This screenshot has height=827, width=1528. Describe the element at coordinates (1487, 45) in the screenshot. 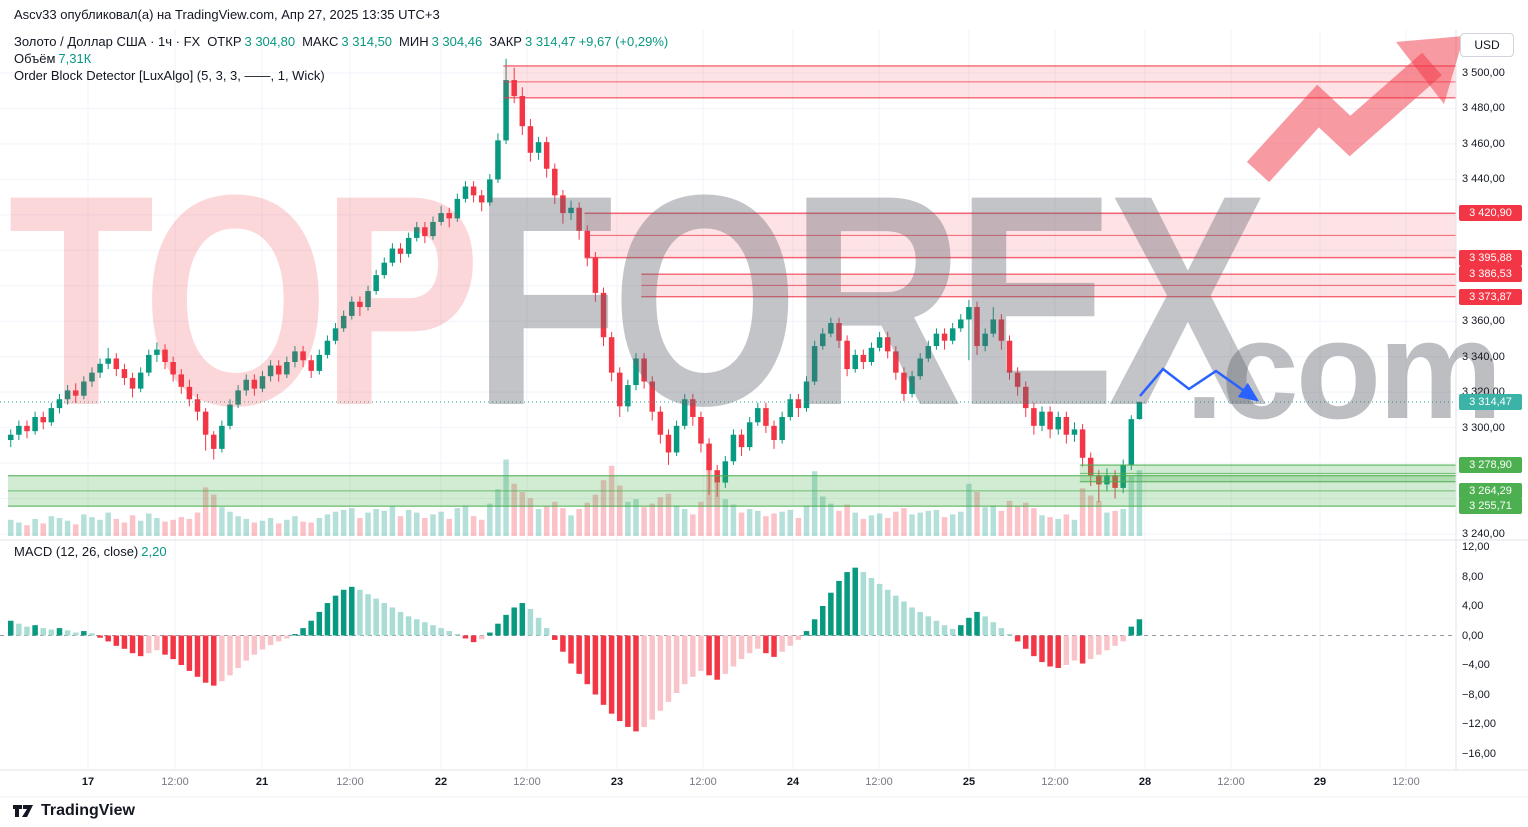

I see `currency-toggle: USD` at that location.